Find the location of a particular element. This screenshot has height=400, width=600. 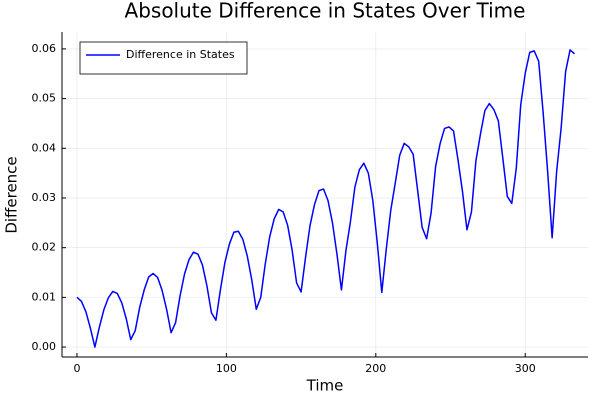

y-tick-label: 0.06 is located at coordinates (44, 48).